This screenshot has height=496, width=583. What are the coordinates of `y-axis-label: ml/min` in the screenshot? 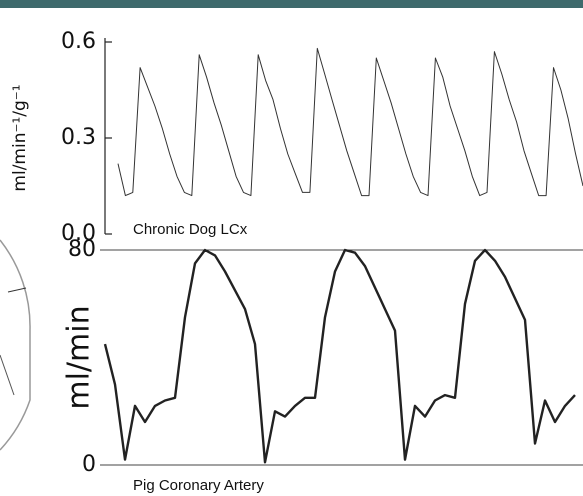 It's located at (79, 357).